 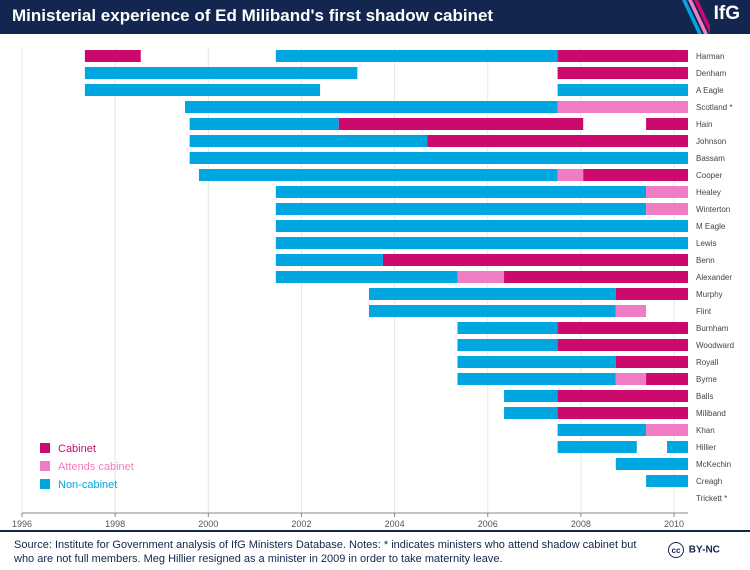 I want to click on row-label: Scotland *, so click(x=714, y=107).